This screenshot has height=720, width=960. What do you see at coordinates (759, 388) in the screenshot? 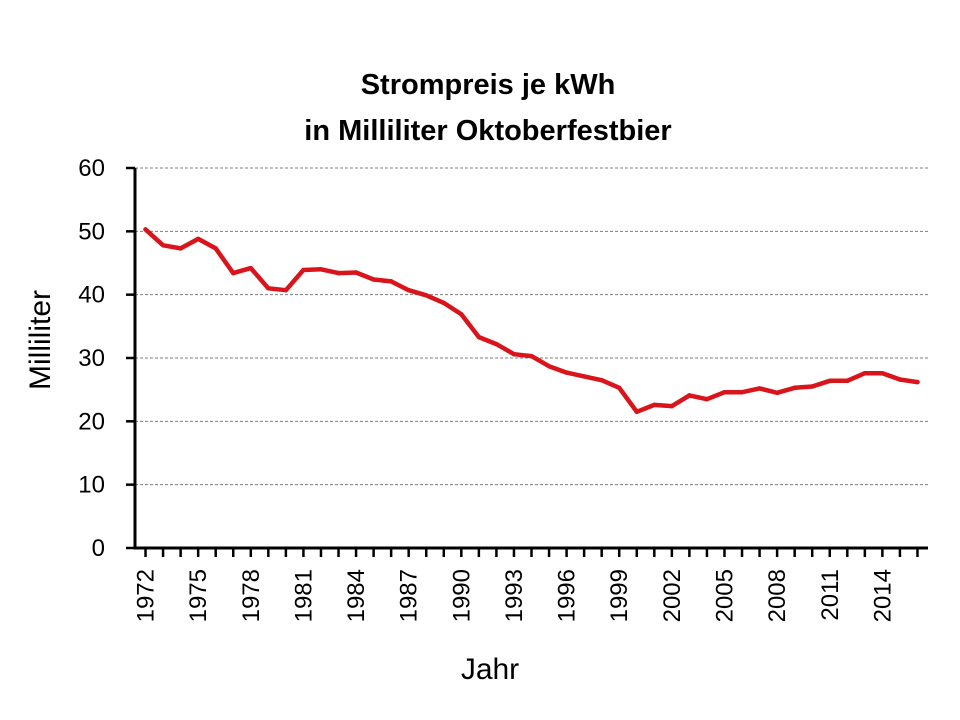
I see `data-point-2007` at bounding box center [759, 388].